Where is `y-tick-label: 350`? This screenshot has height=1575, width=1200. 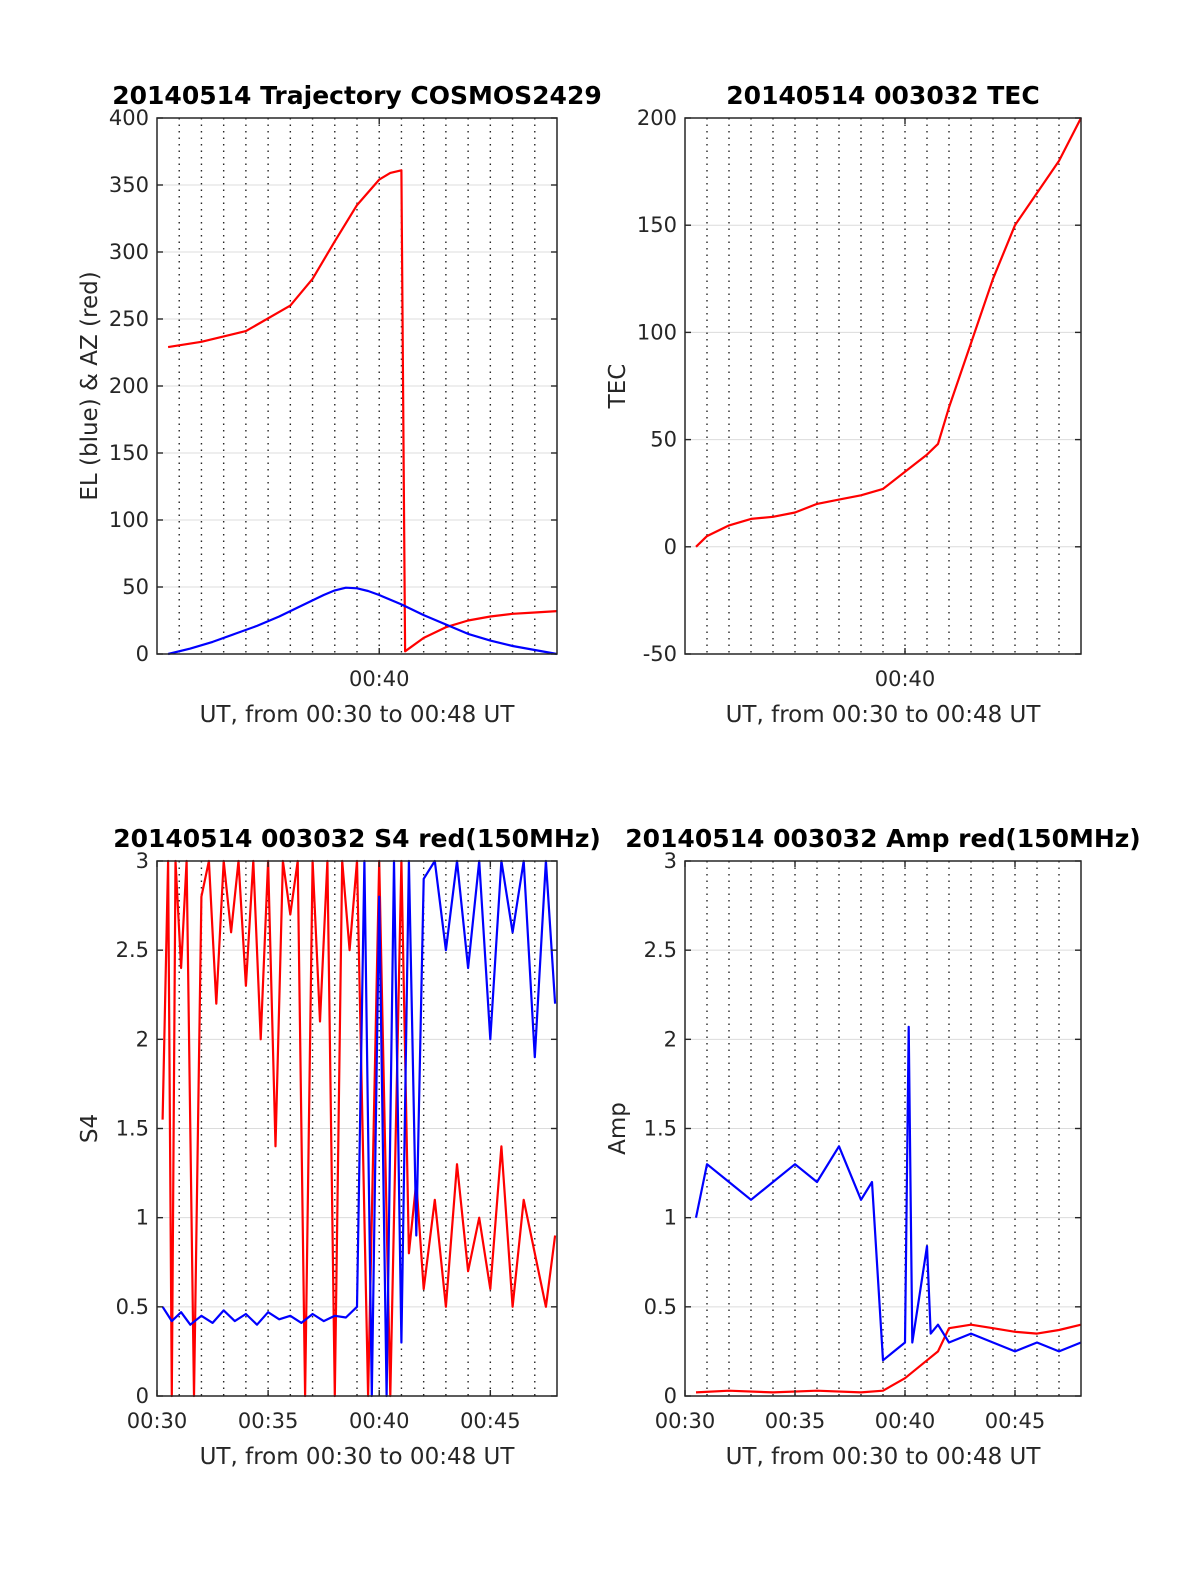 y-tick-label: 350 is located at coordinates (129, 185).